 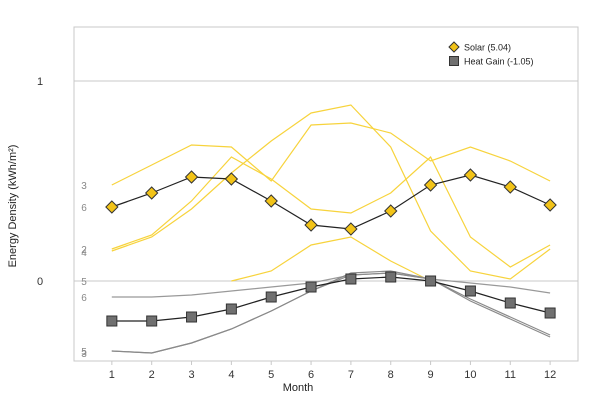 I want to click on legend-marker-heat-gain, so click(x=454, y=61).